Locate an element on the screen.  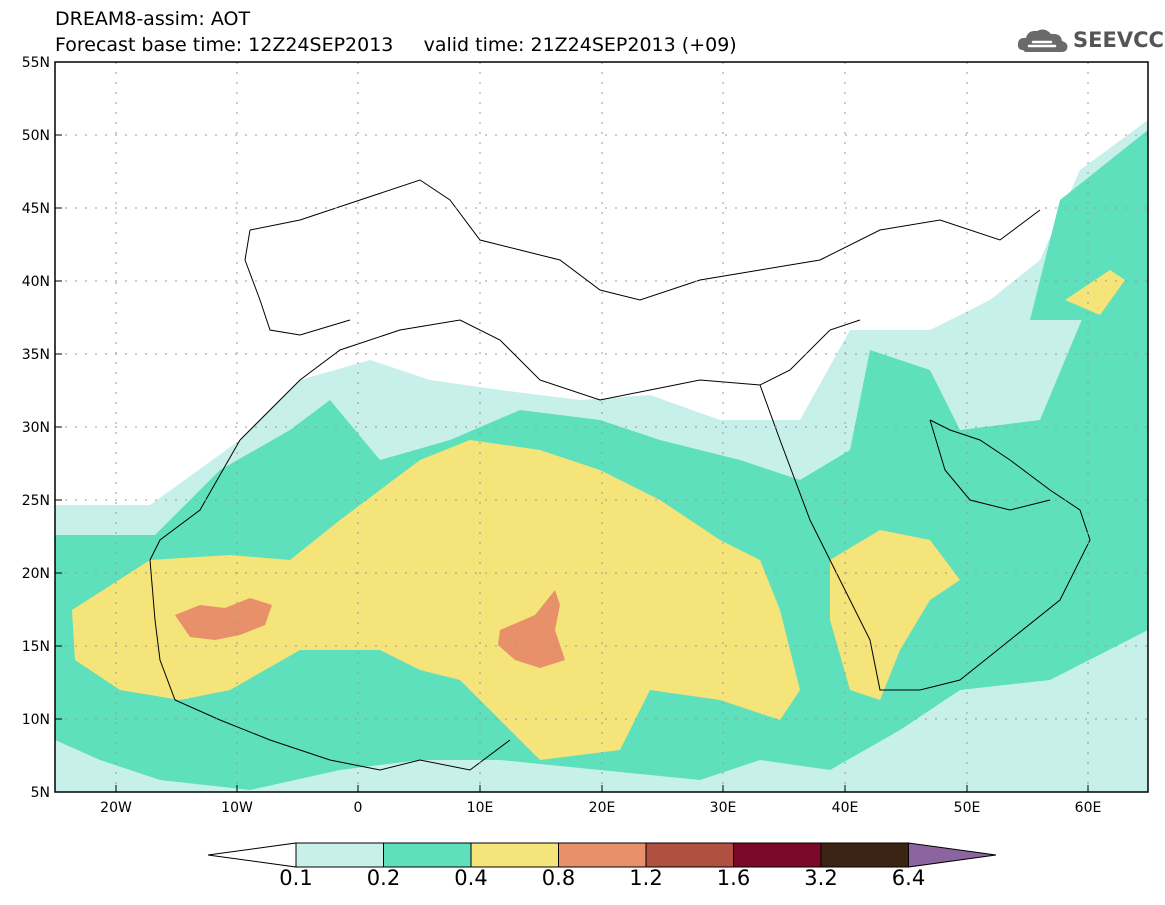
aot-band-0.8-chad is located at coordinates (531, 629).